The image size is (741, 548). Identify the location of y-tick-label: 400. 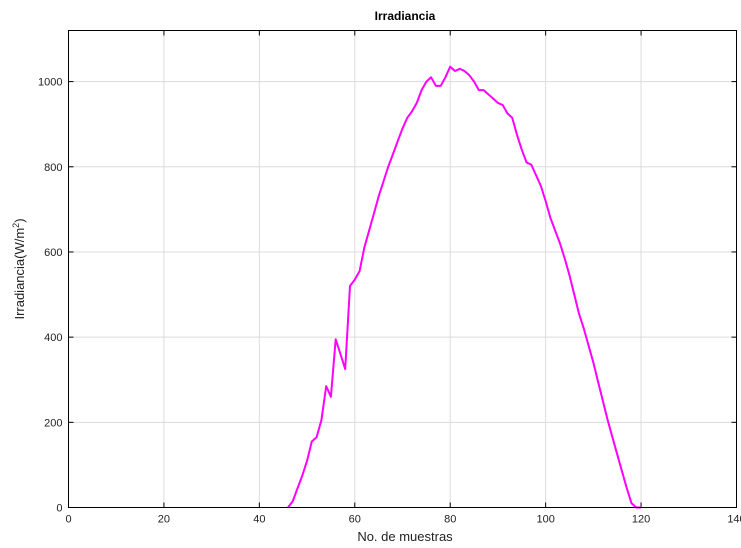
(53, 338).